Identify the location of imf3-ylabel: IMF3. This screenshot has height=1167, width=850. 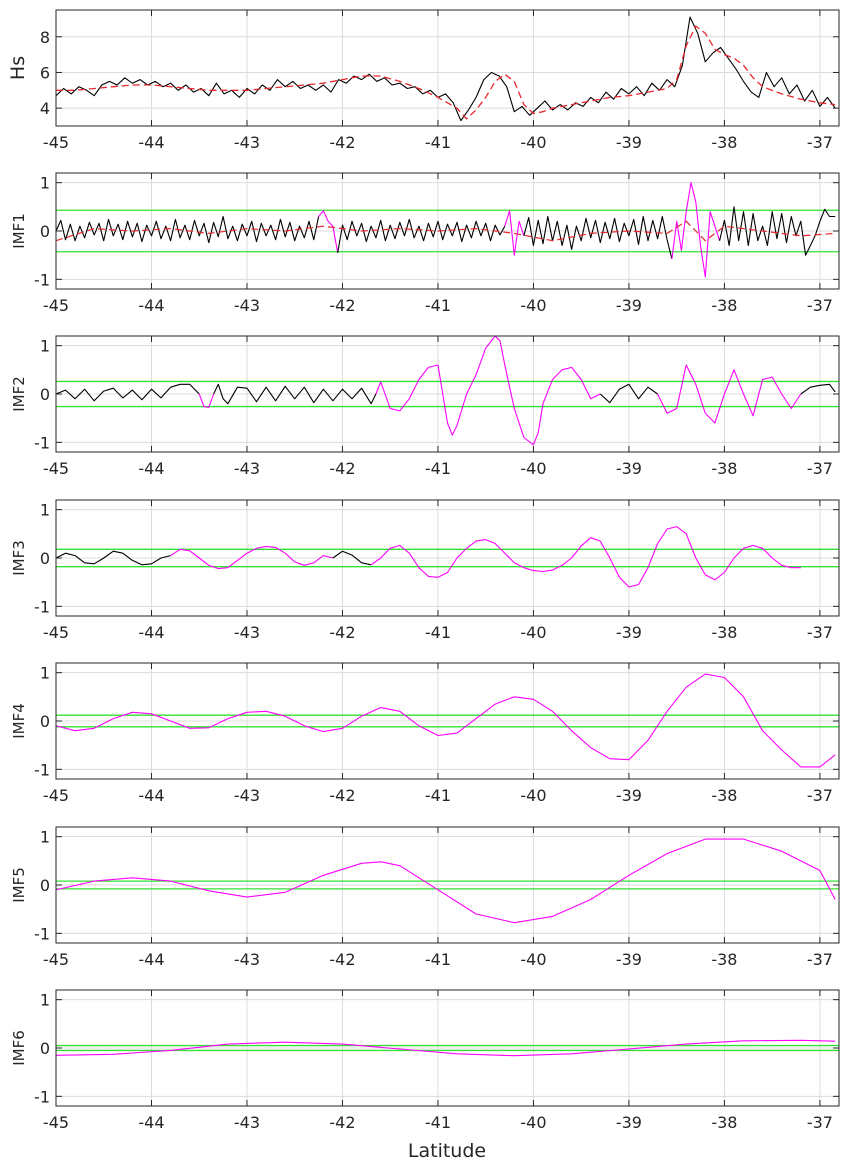
(19, 558).